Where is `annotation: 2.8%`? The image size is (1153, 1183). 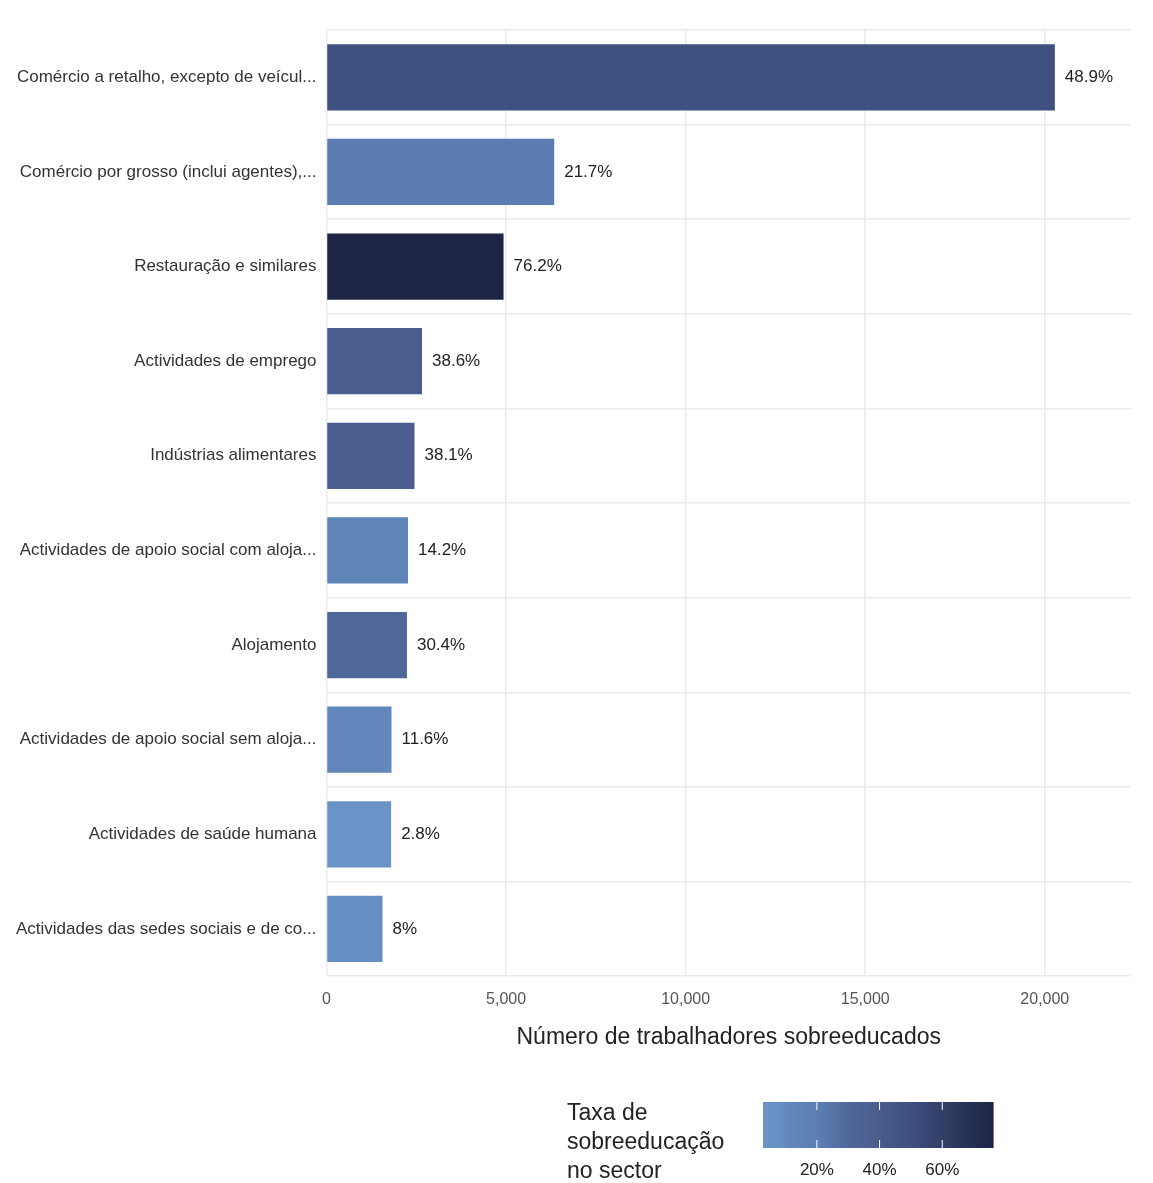 annotation: 2.8% is located at coordinates (420, 833).